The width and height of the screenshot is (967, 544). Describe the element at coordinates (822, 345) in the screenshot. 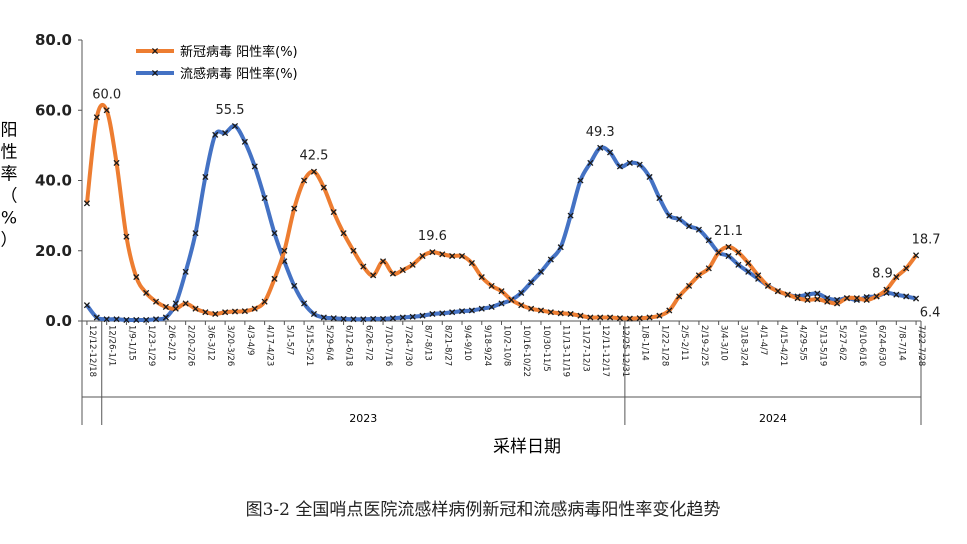

I see `x-tick-label: 5/13-5/19` at that location.